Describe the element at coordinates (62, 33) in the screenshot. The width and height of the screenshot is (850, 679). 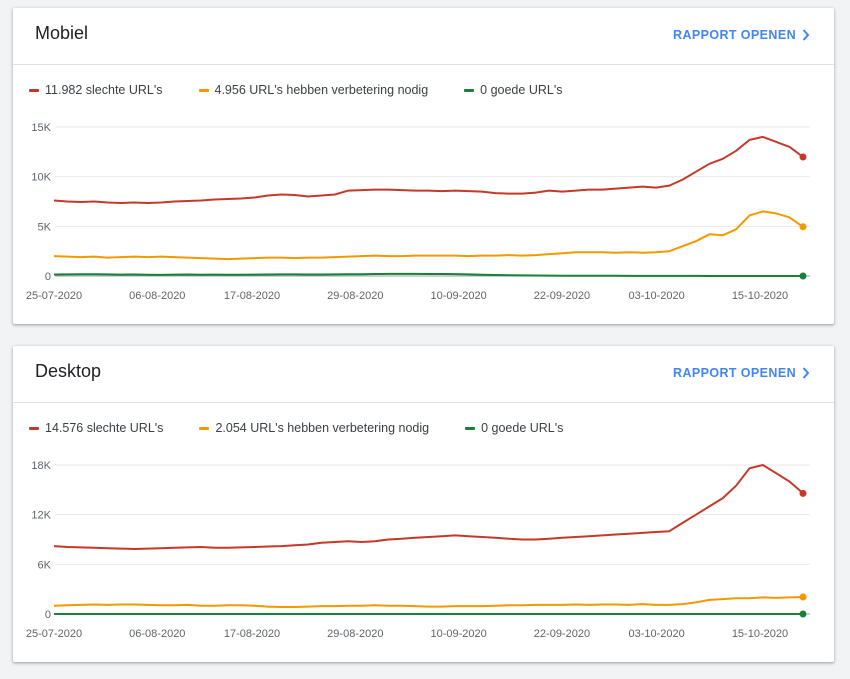
I see `card-title: Mobiel` at that location.